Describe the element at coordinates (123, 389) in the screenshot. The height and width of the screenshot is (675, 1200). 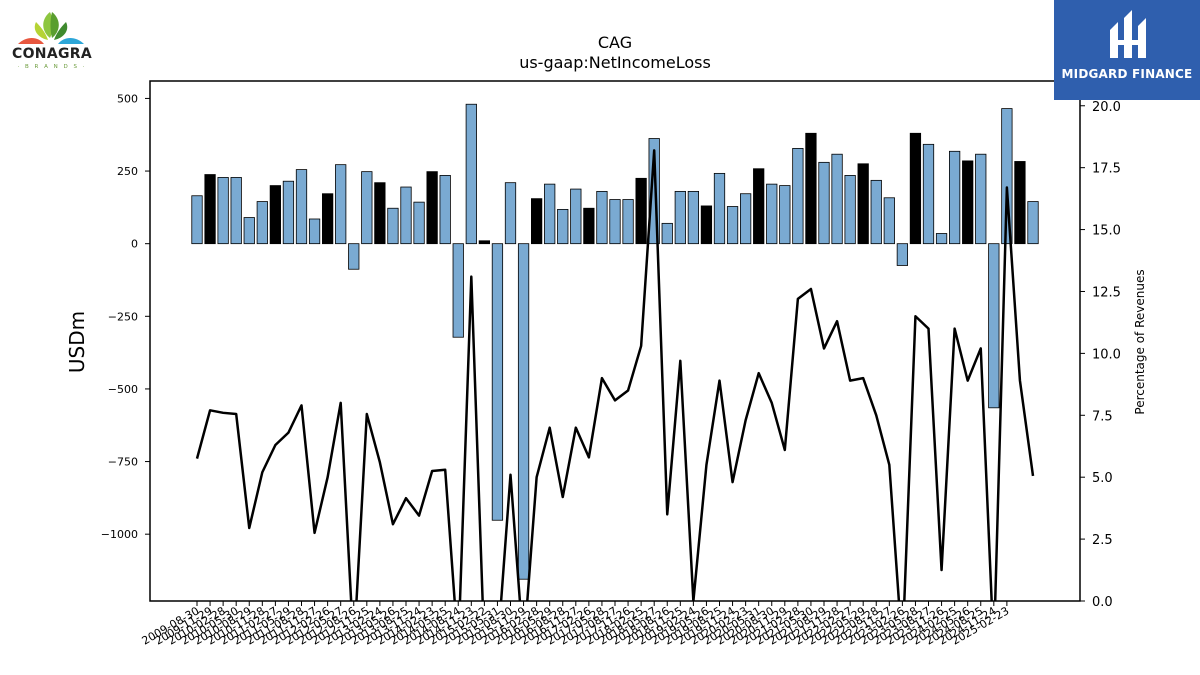
I see `y-tick-label: −500` at that location.